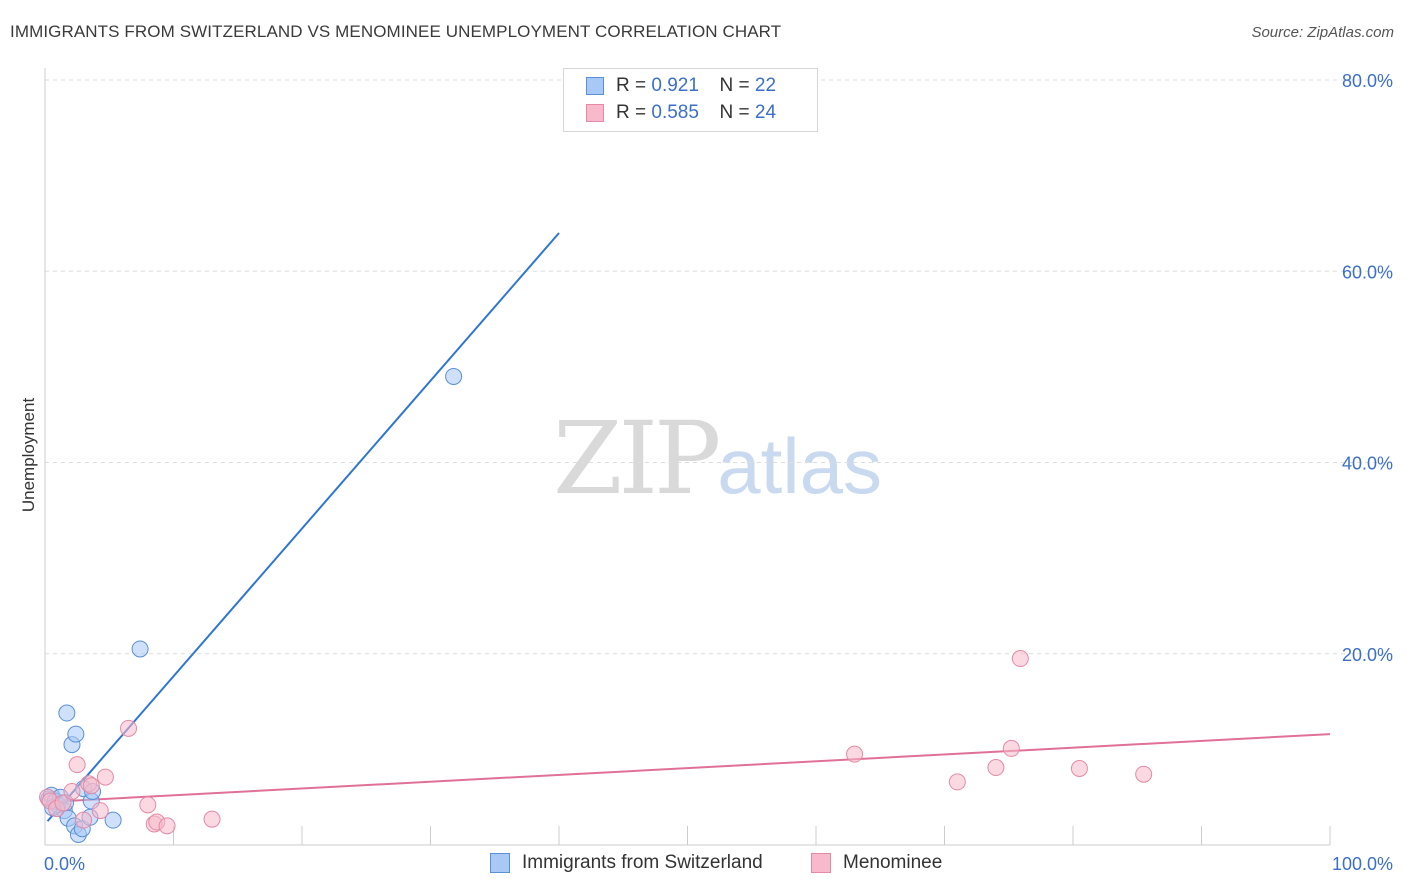 Image resolution: width=1406 pixels, height=892 pixels. What do you see at coordinates (689, 768) in the screenshot?
I see `trend-line-menominee` at bounding box center [689, 768].